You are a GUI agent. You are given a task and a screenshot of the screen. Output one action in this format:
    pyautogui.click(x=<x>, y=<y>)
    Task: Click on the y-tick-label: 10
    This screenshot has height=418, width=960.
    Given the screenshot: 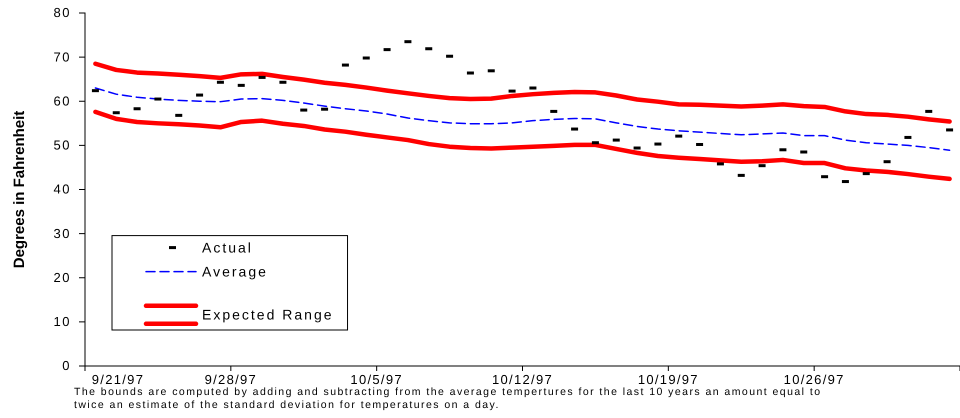 What is the action you would take?
    pyautogui.click(x=62, y=322)
    